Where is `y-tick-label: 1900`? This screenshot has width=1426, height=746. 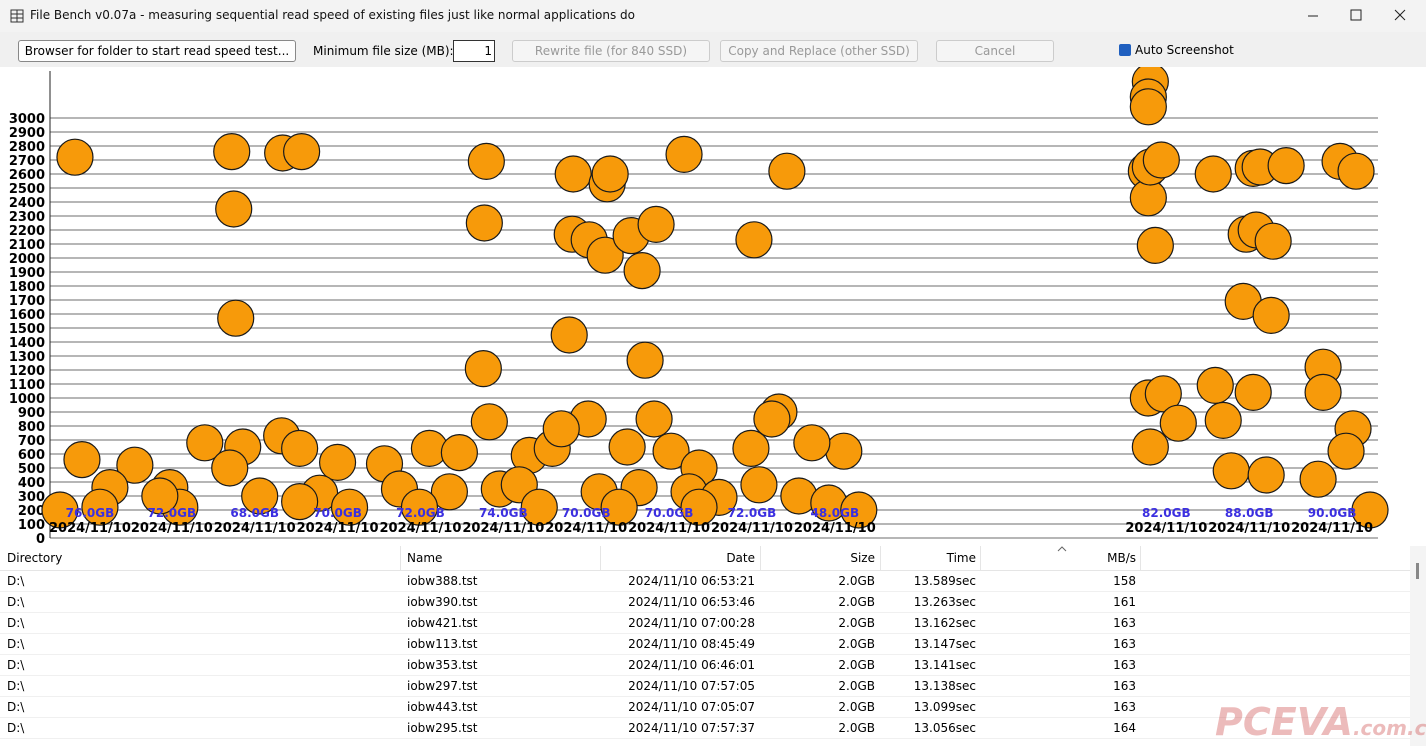
y-tick-label: 1900 is located at coordinates (27, 273).